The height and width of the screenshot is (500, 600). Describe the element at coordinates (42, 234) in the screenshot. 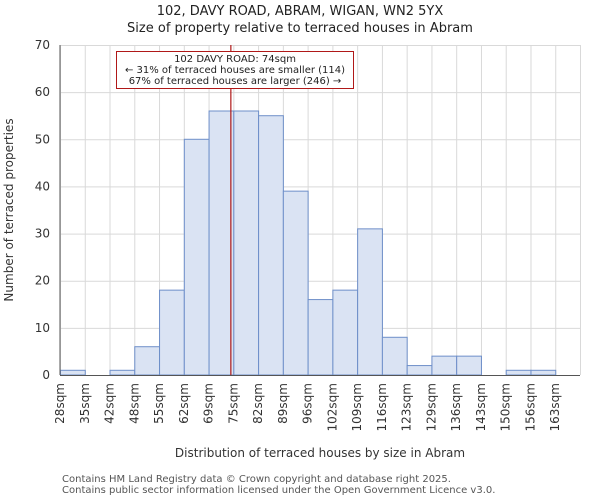

I see `y-tick-label: 30` at that location.